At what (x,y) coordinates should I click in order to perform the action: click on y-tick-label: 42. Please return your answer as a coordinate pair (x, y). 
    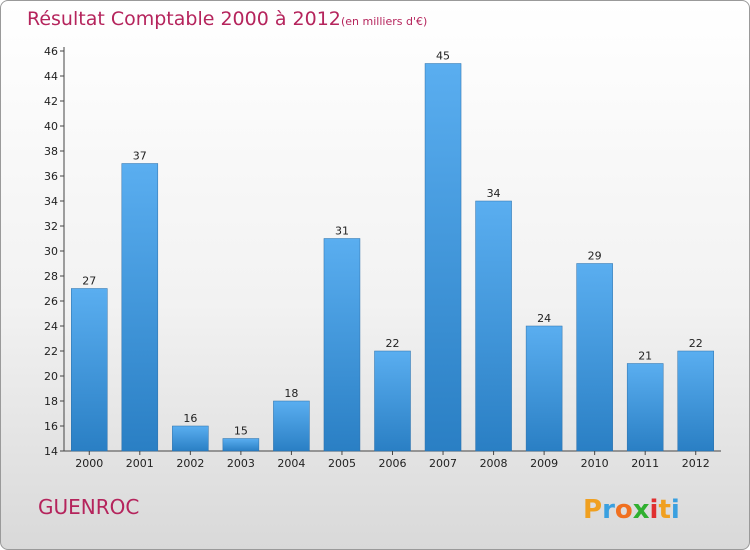
    Looking at the image, I should click on (51, 101).